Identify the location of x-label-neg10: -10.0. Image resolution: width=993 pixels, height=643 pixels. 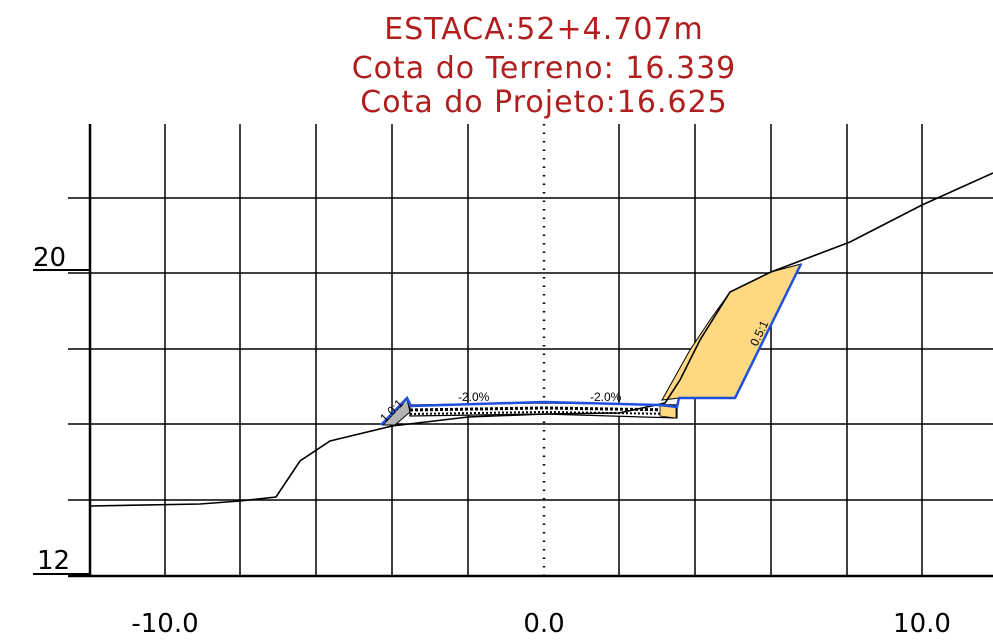
(164, 624).